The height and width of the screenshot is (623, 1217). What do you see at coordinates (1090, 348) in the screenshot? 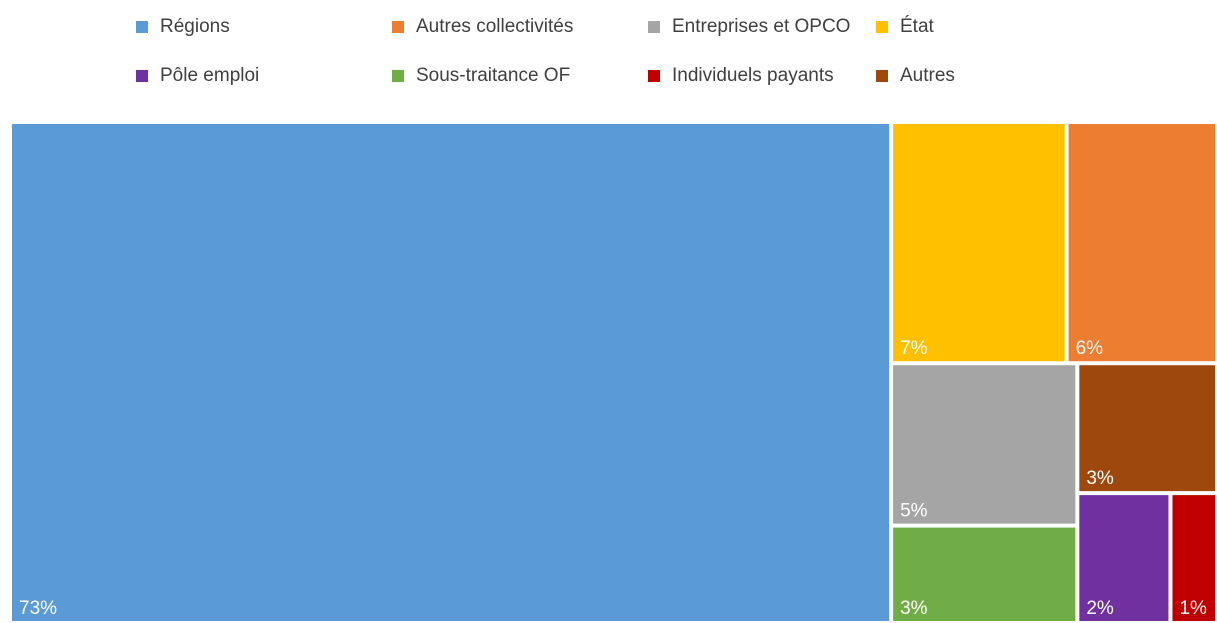
I see `data-label: 6%` at bounding box center [1090, 348].